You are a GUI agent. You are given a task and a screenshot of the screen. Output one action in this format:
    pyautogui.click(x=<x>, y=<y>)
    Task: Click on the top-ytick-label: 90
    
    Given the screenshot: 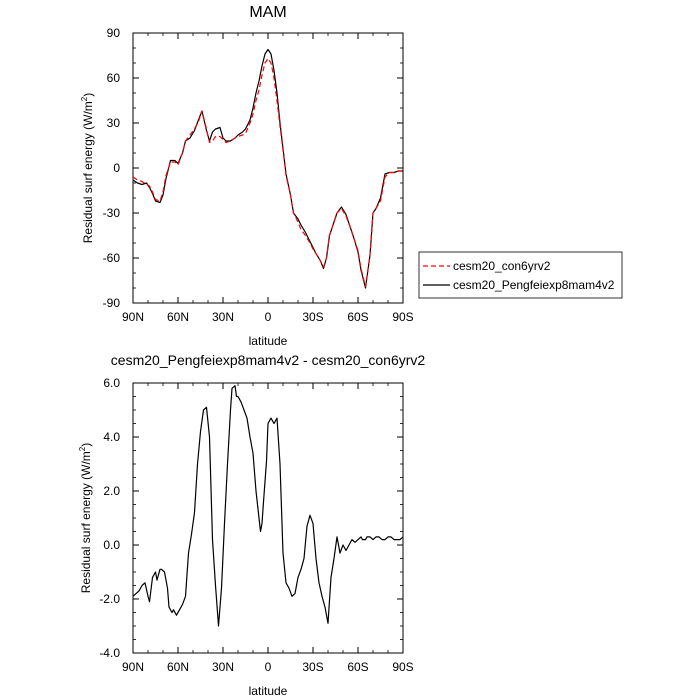 What is the action you would take?
    pyautogui.click(x=114, y=33)
    